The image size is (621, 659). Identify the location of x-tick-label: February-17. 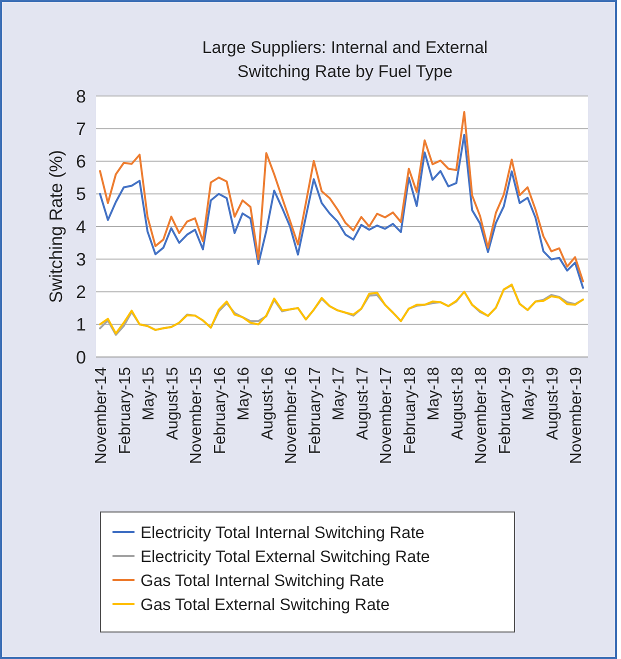
(315, 410).